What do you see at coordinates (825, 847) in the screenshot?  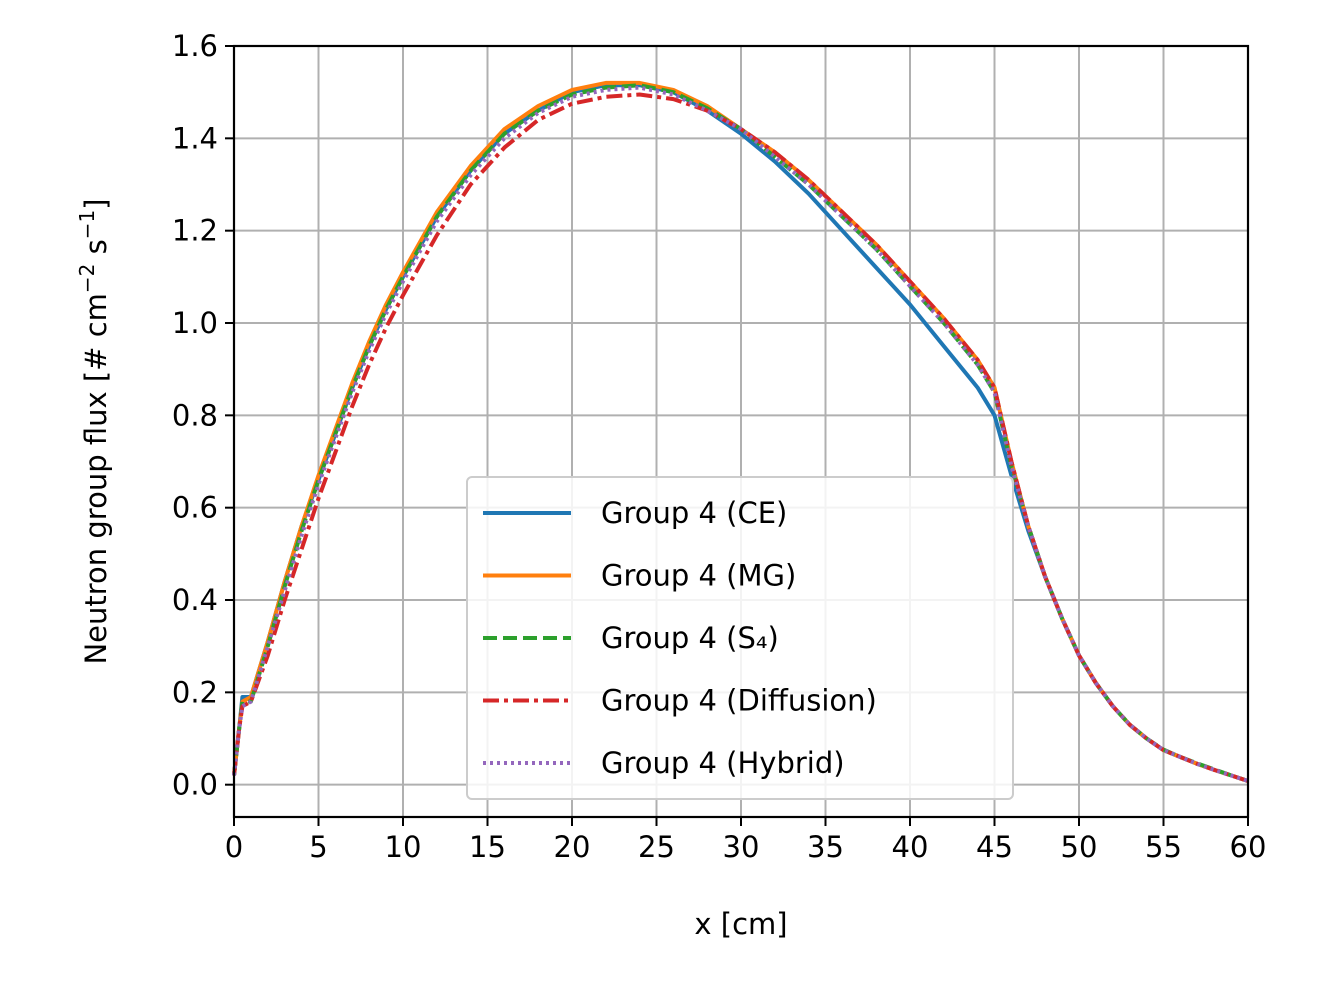 I see `x-tick-label: 35` at bounding box center [825, 847].